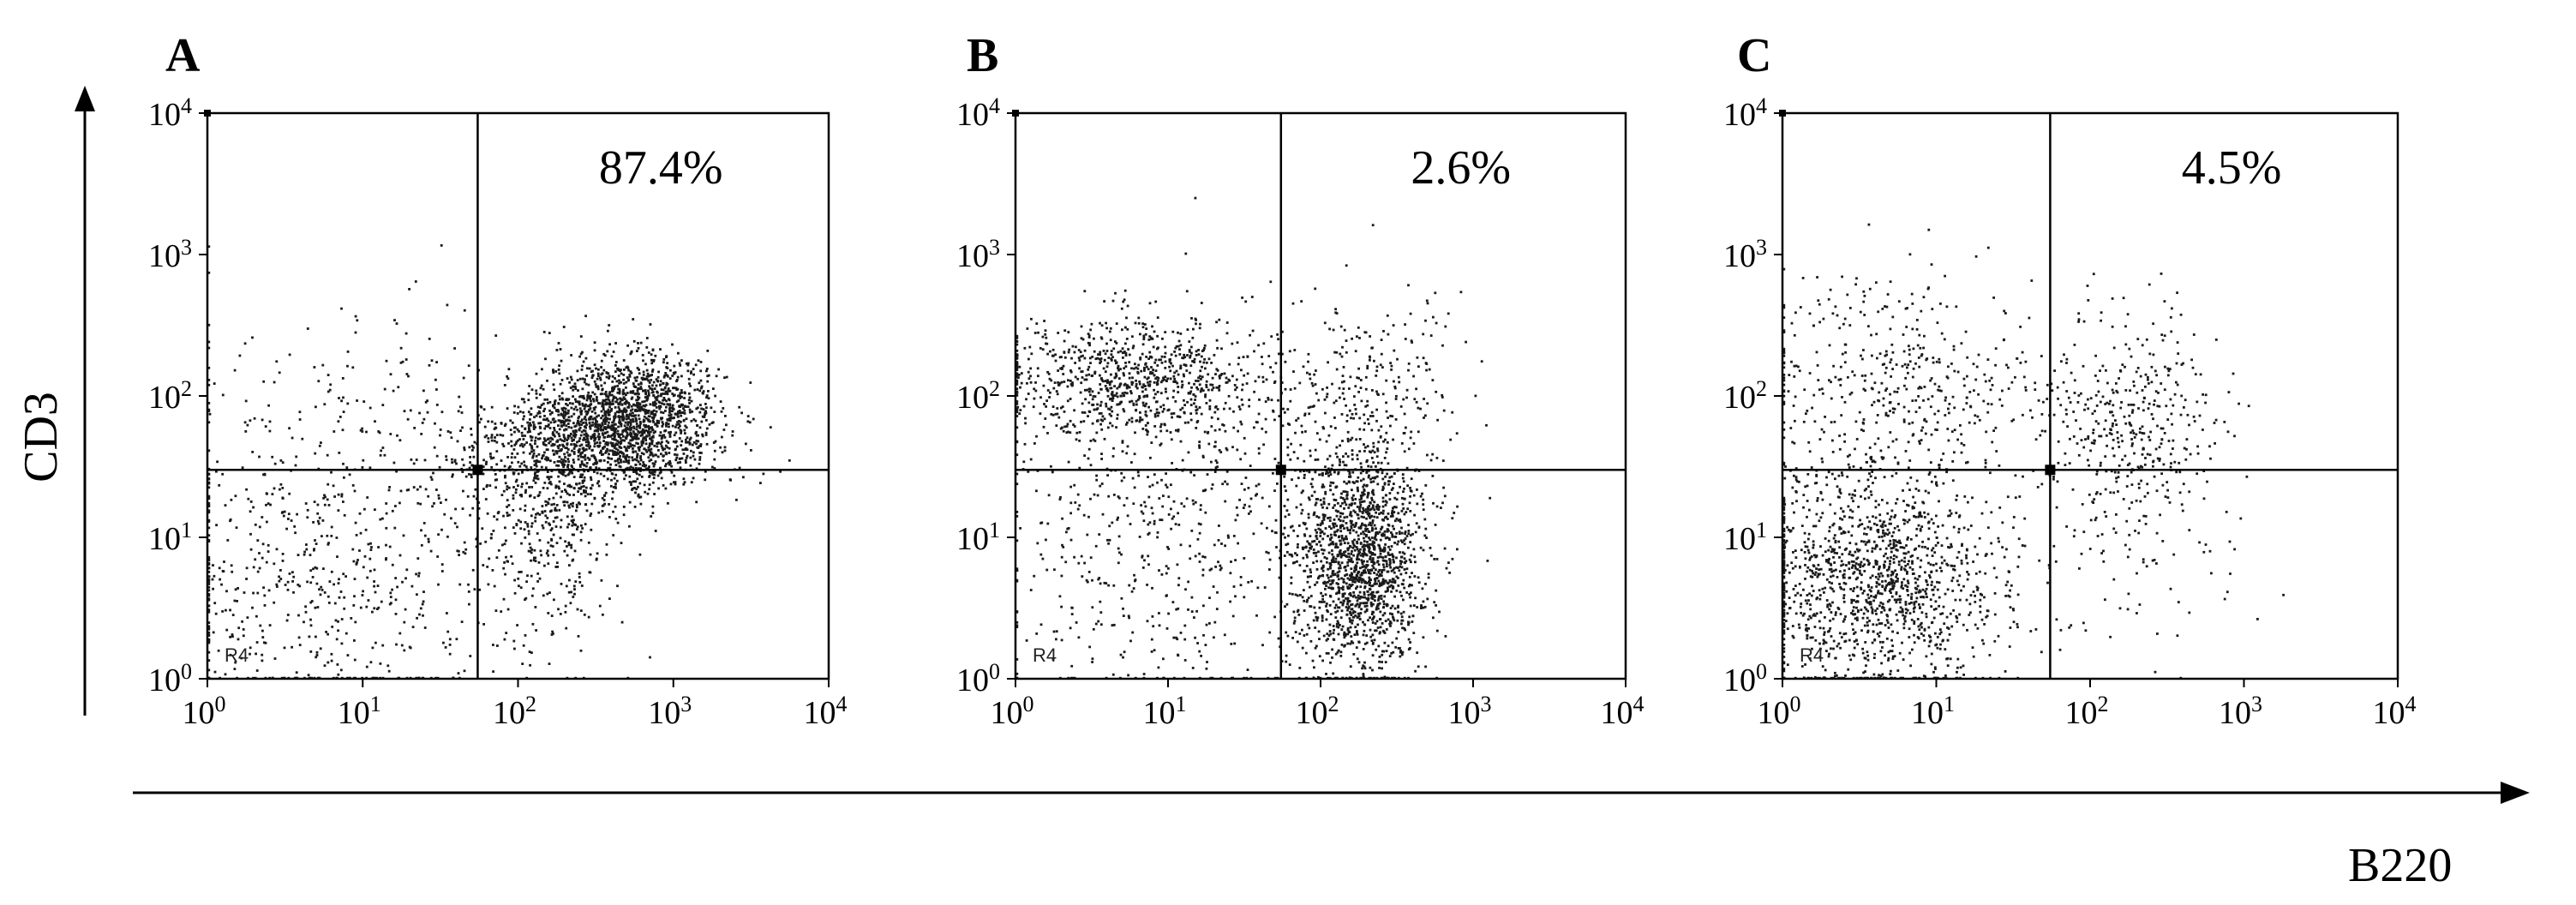  Describe the element at coordinates (237, 655) in the screenshot. I see `gate-region-label: R4` at that location.